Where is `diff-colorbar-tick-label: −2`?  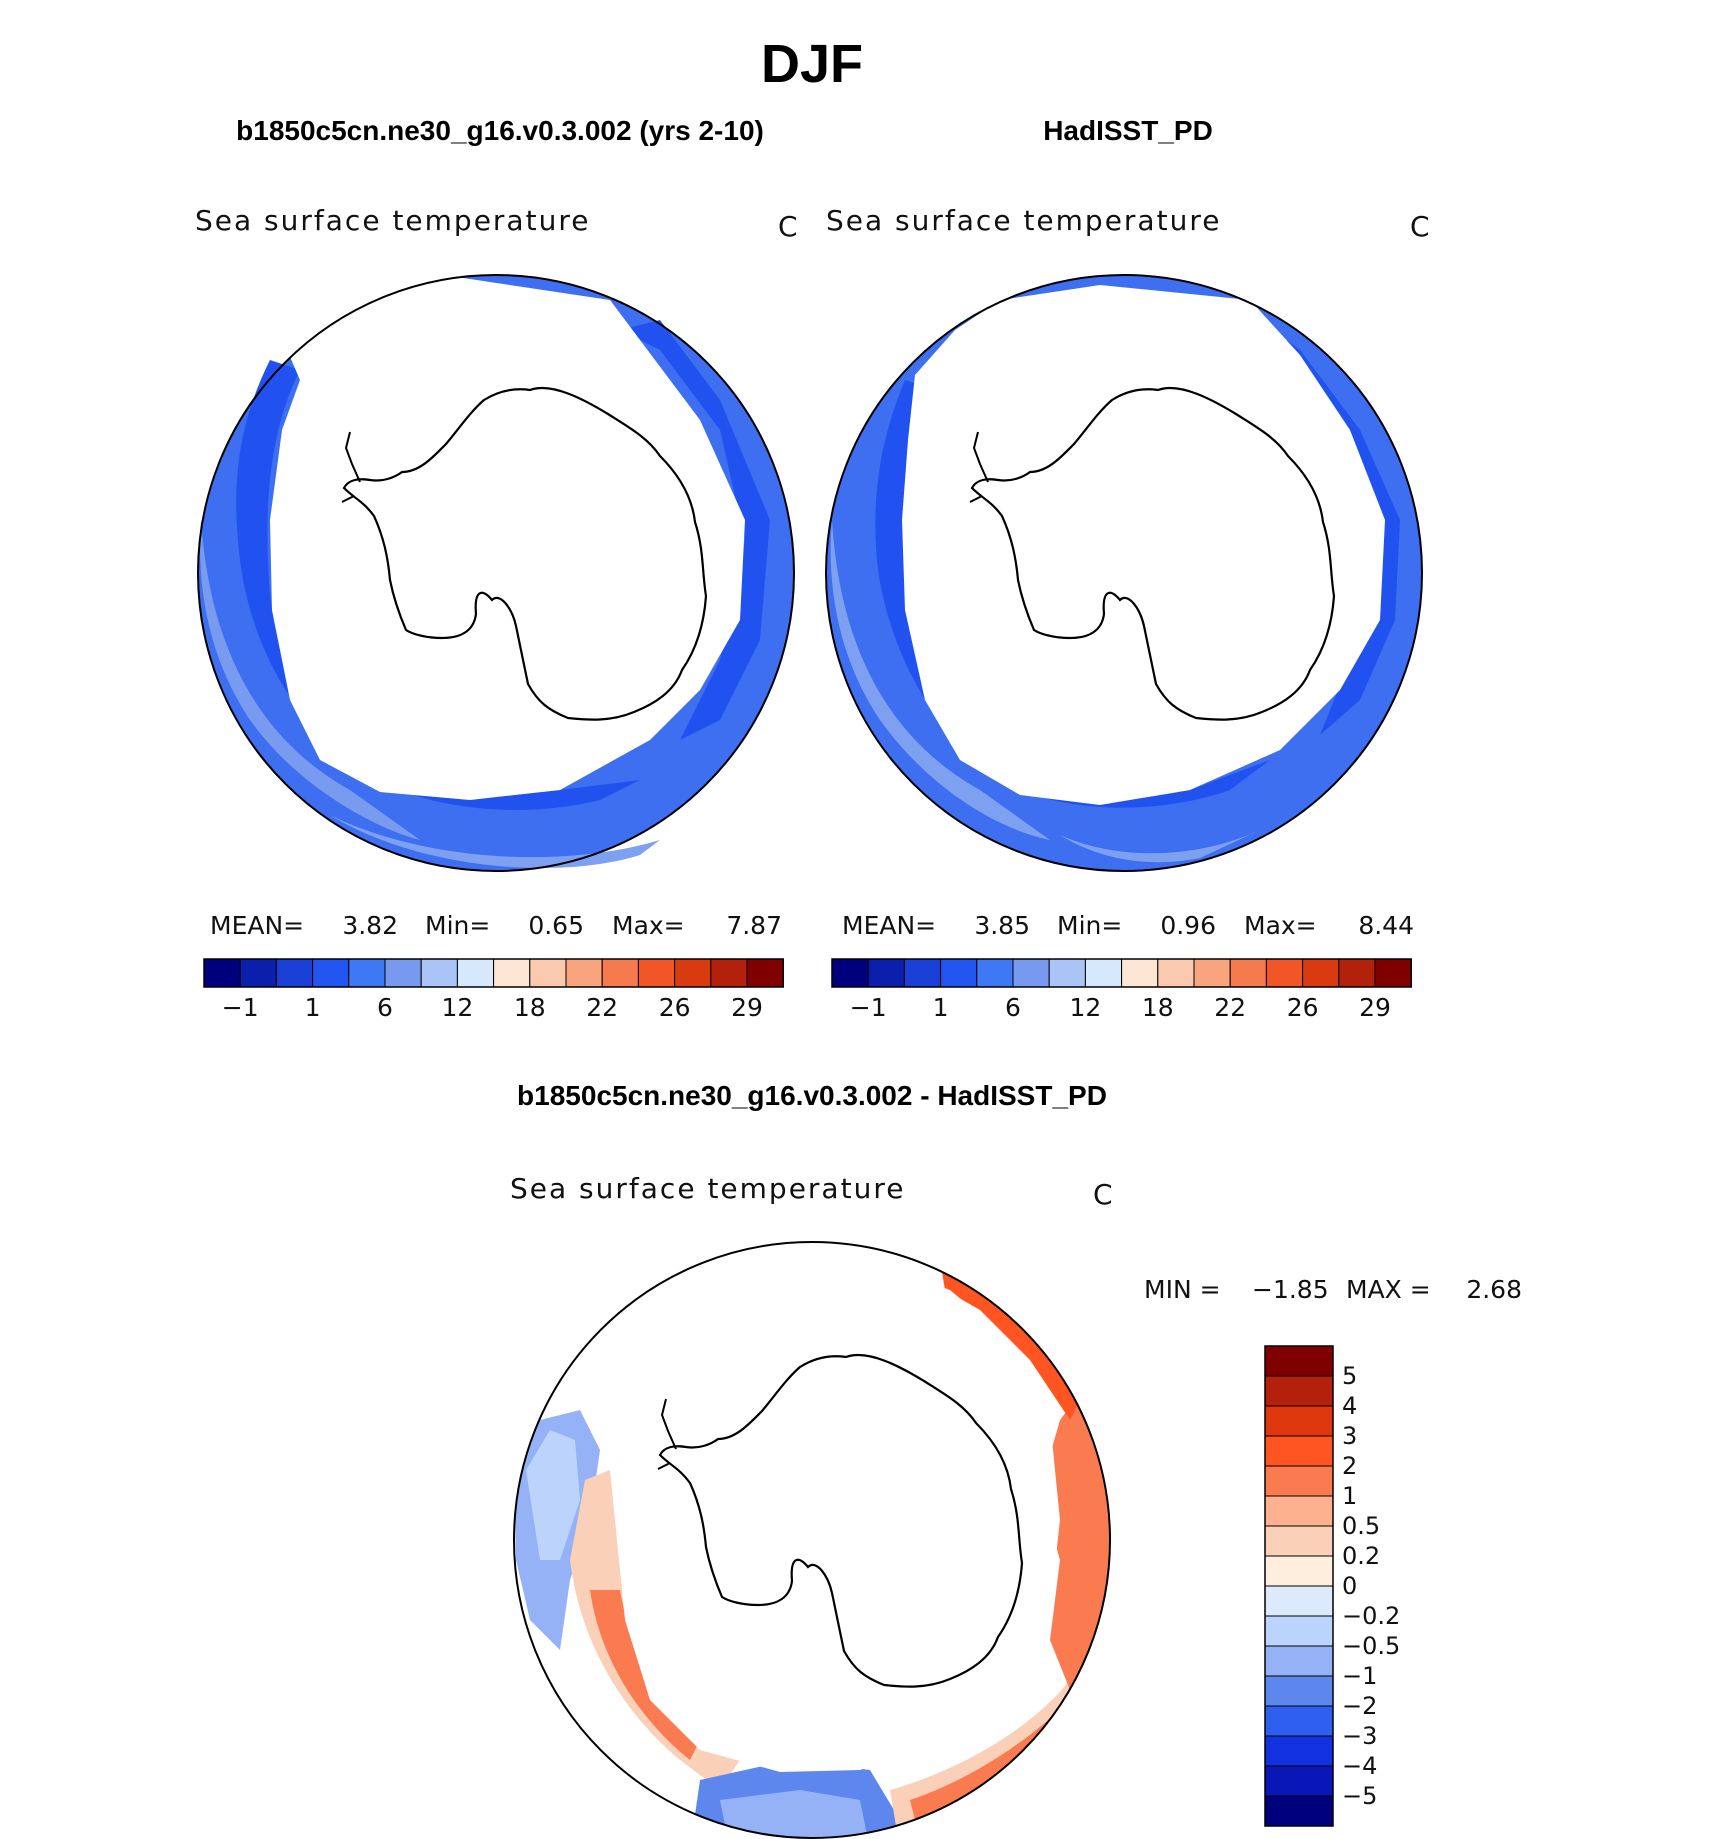 diff-colorbar-tick-label: −2 is located at coordinates (1359, 1706).